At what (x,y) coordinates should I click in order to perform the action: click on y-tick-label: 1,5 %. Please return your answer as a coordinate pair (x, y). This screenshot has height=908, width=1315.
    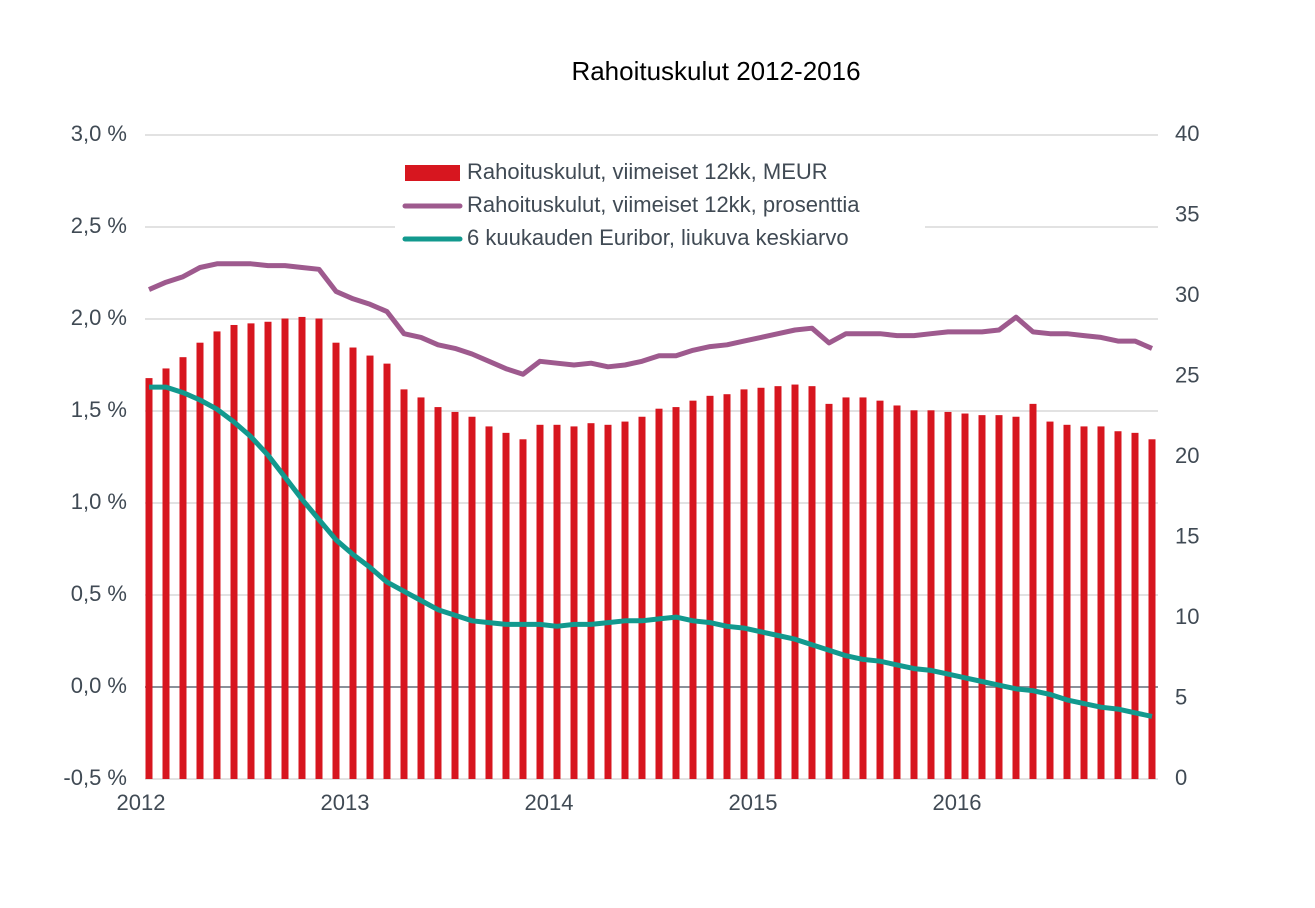
    Looking at the image, I should click on (99, 409).